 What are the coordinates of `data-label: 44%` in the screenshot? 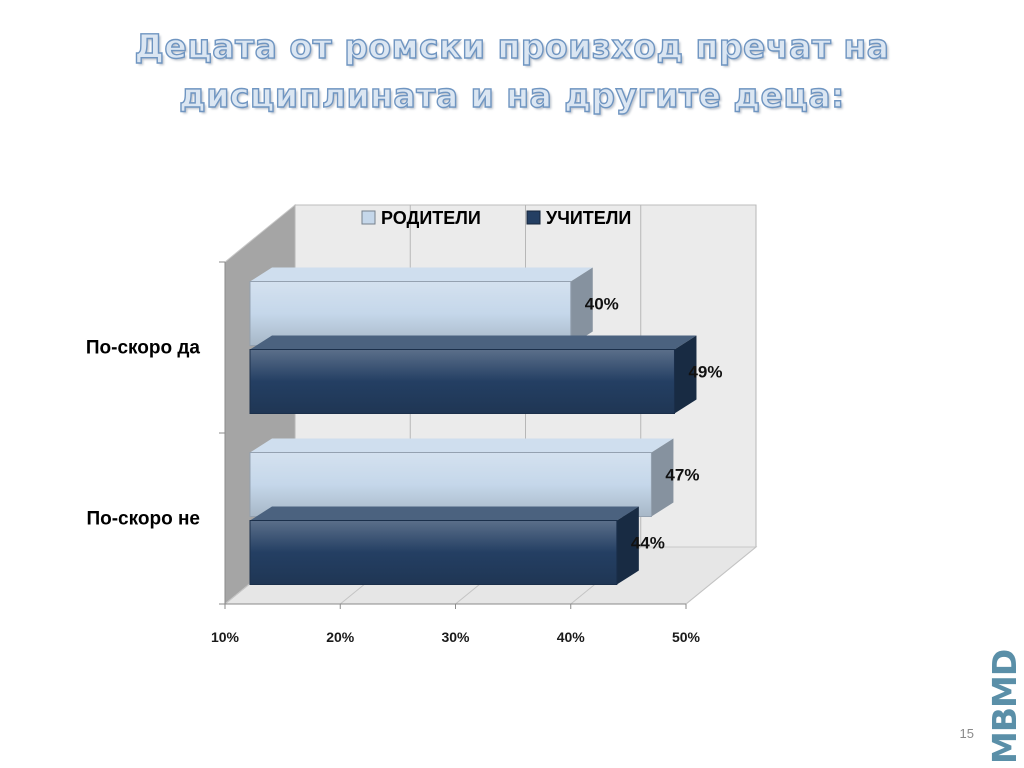 It's located at (648, 543).